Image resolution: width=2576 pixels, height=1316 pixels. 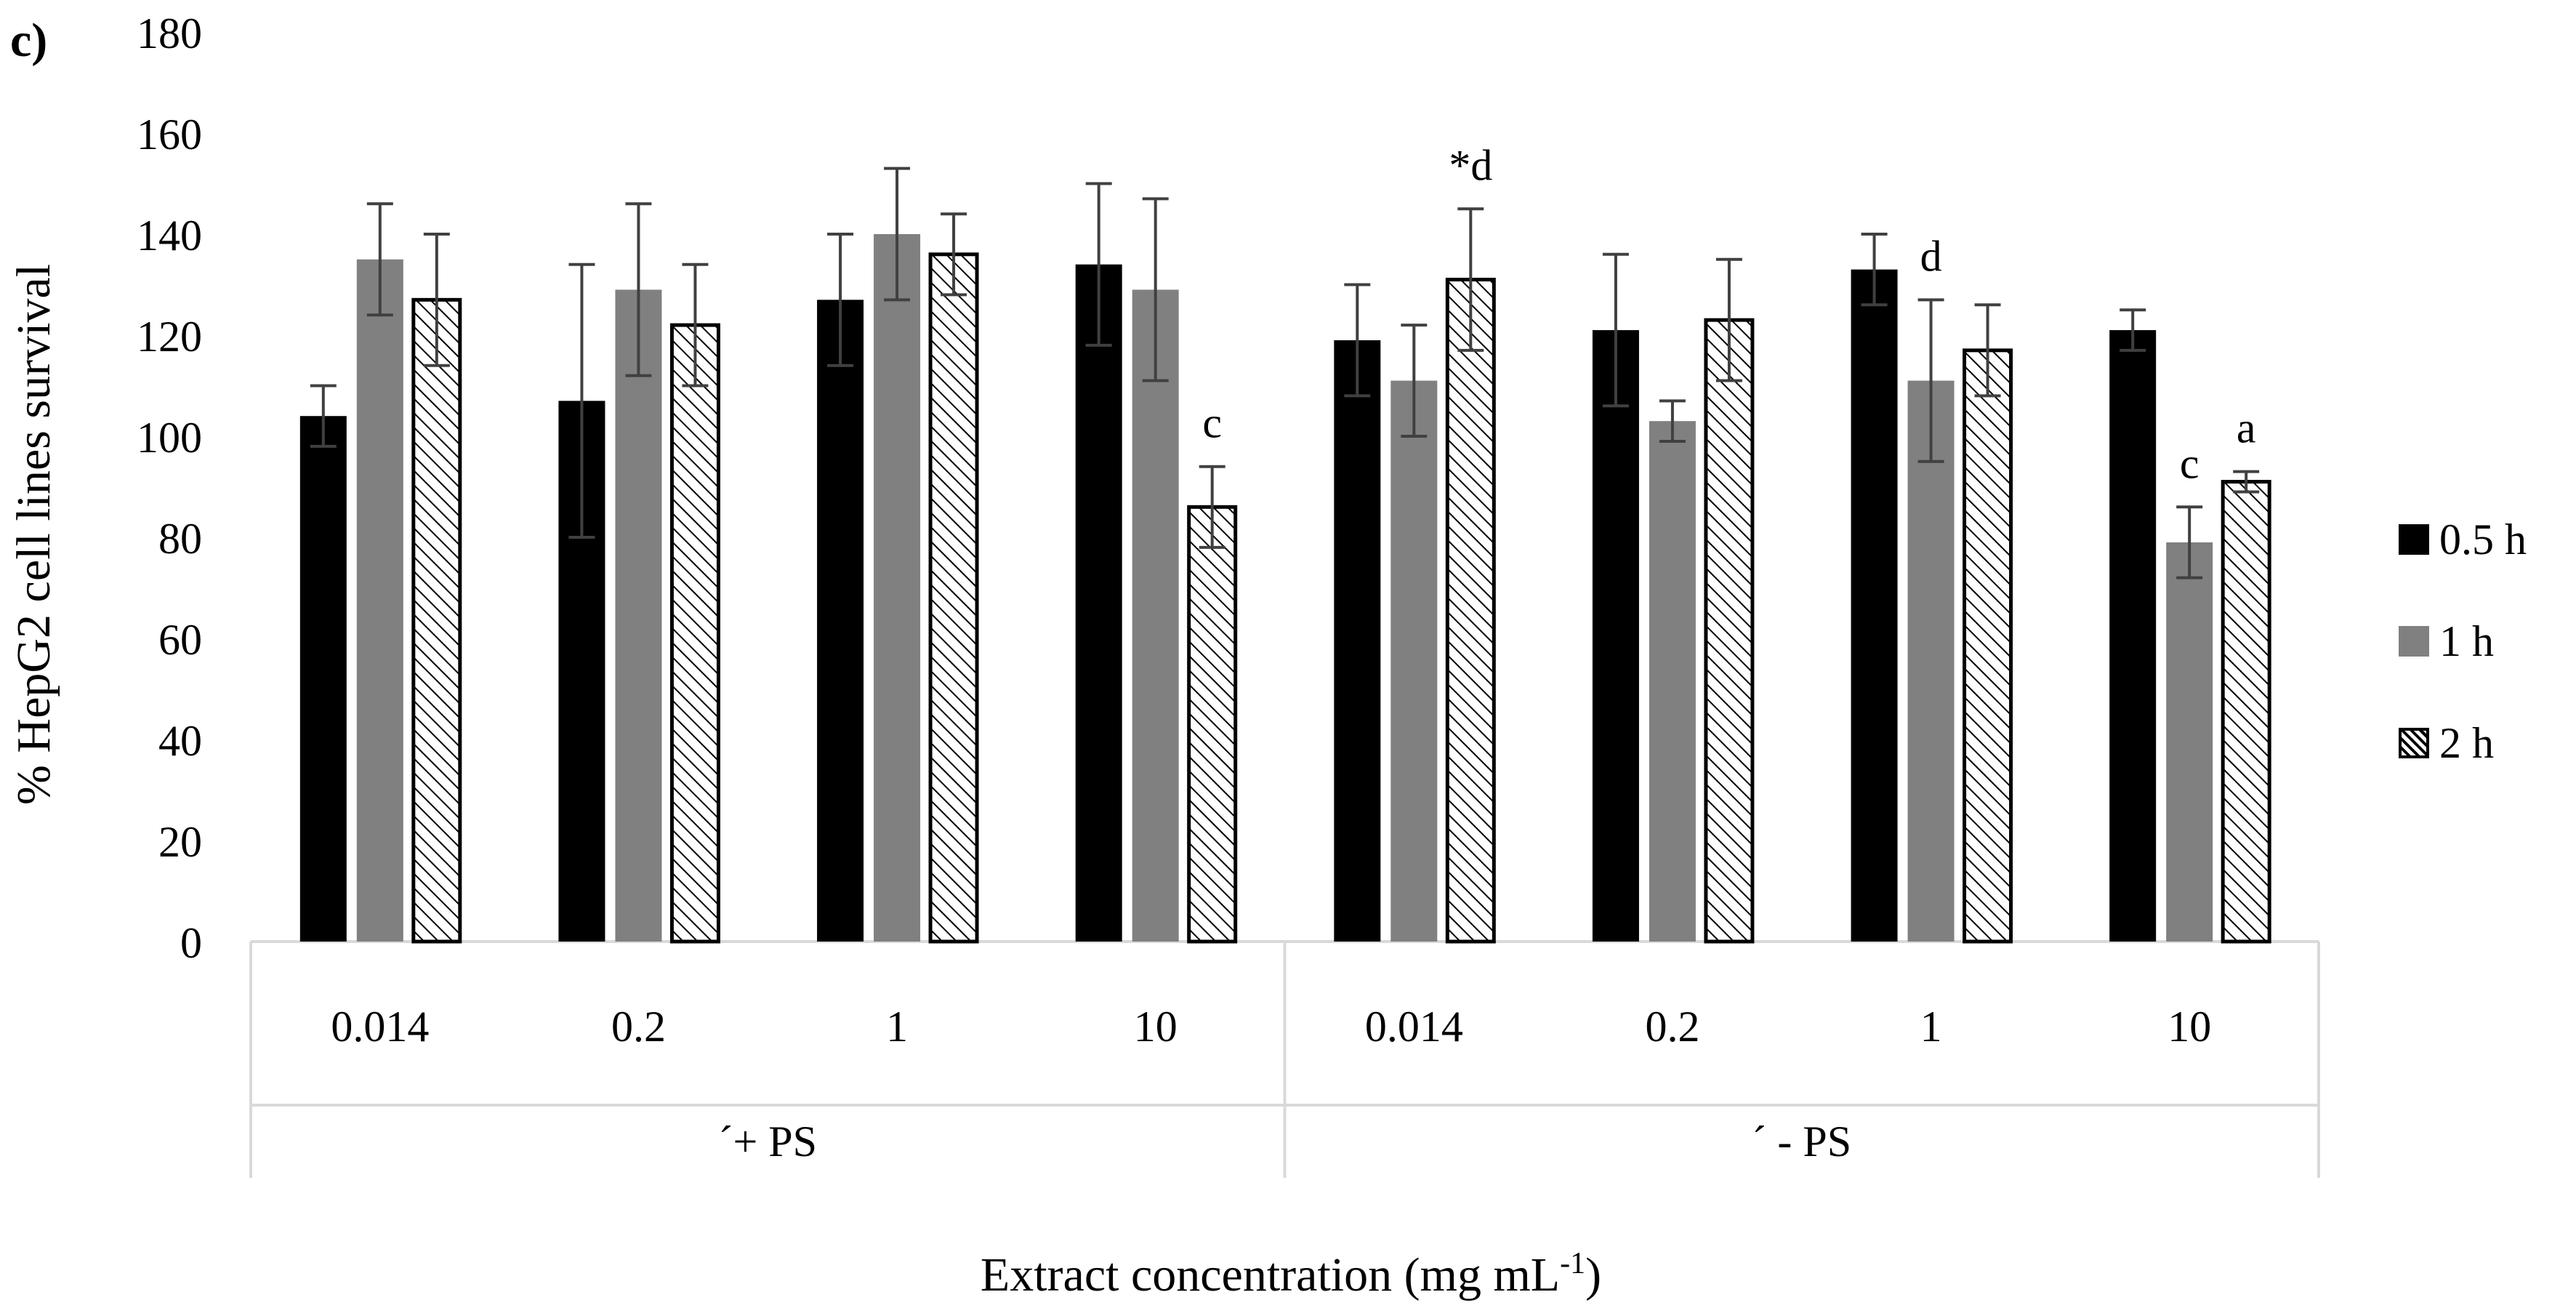 What do you see at coordinates (33, 534) in the screenshot?
I see `y-axis-title: % HepG2 cell lines survival` at bounding box center [33, 534].